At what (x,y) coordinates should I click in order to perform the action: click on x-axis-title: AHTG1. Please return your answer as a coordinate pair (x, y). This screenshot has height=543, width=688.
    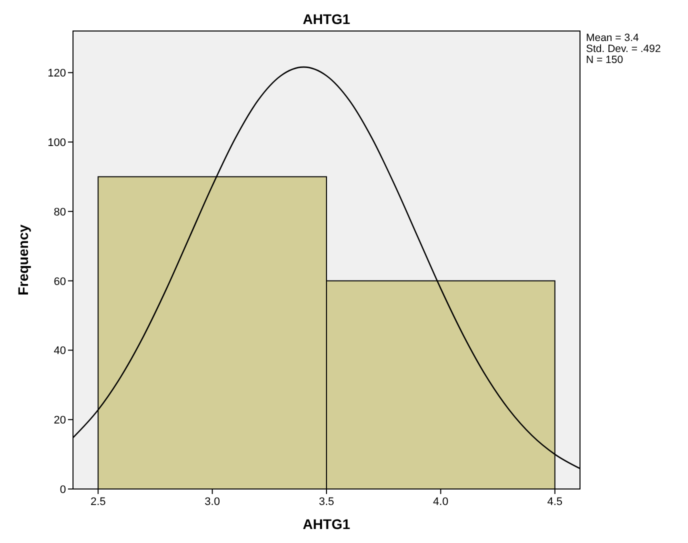
    Looking at the image, I should click on (326, 524).